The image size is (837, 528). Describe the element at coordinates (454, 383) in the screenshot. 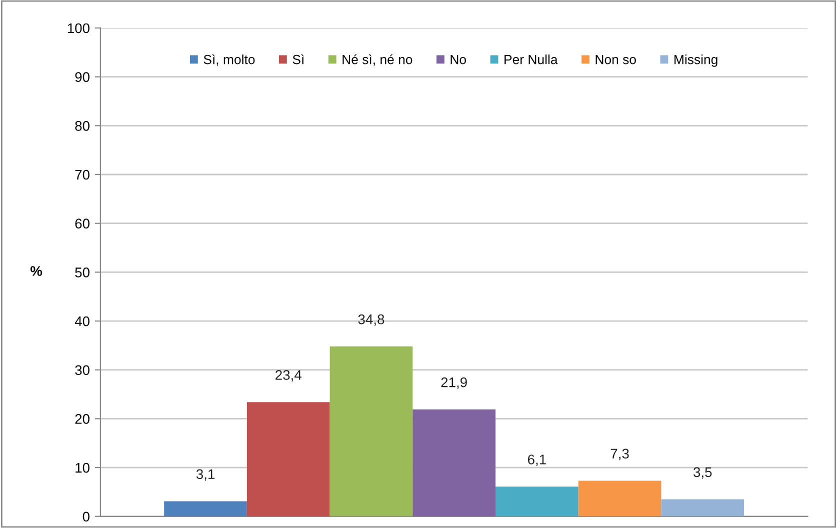

I see `data-label: 21,9` at that location.